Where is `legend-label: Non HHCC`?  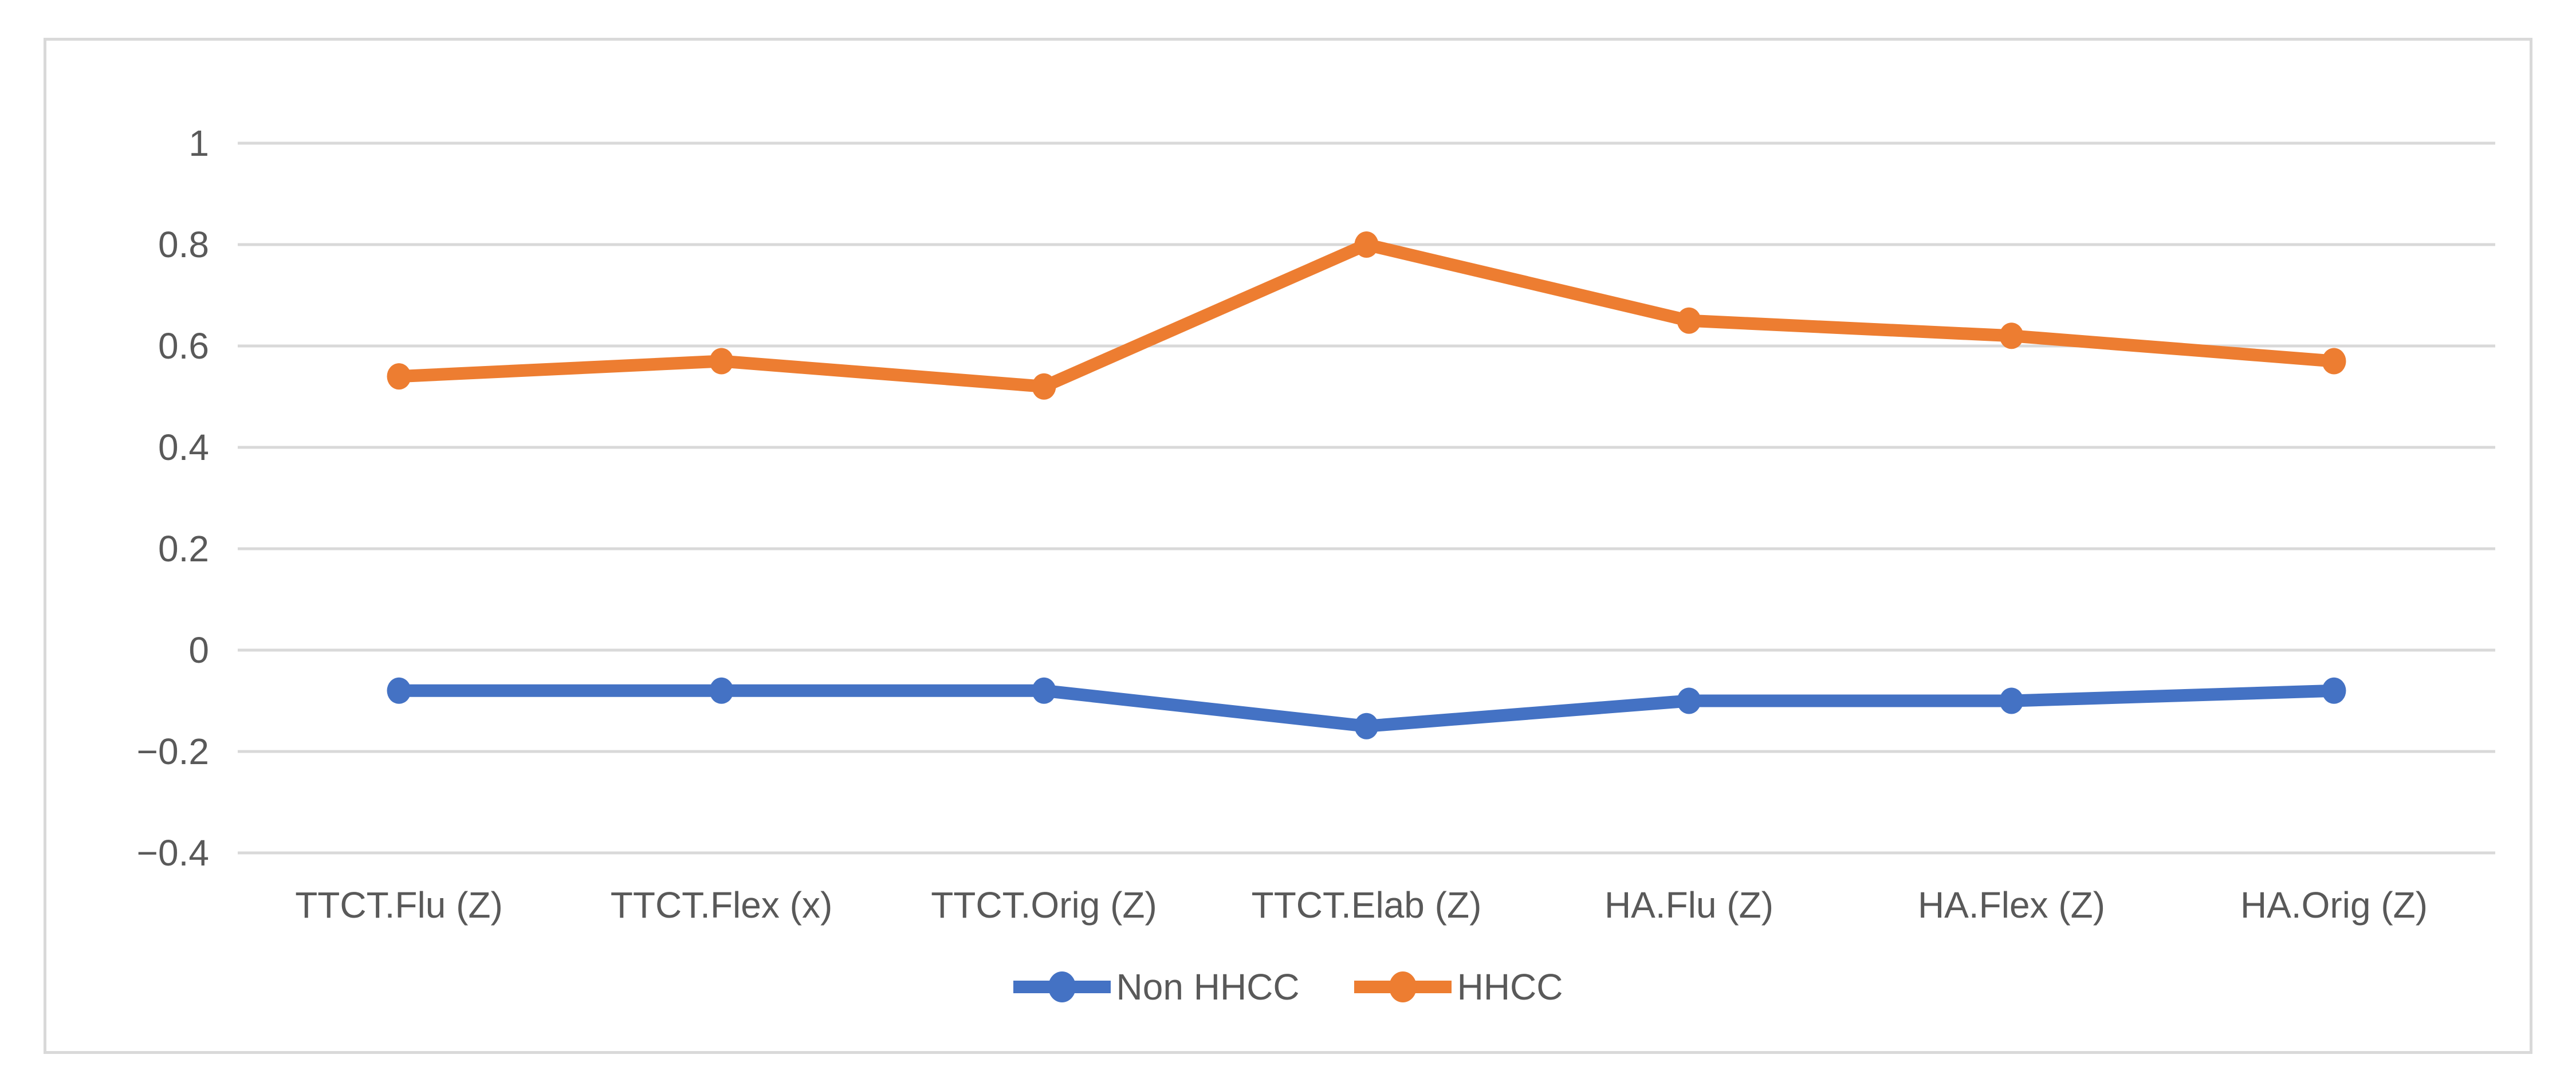 legend-label: Non HHCC is located at coordinates (1208, 987).